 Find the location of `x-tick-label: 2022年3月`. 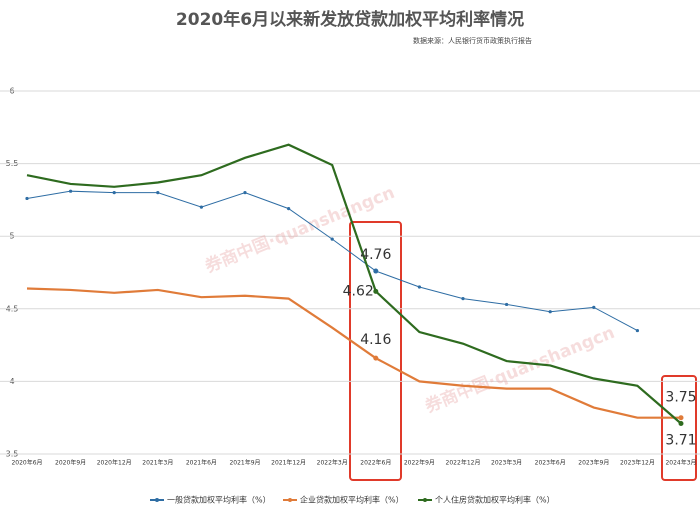

x-tick-label: 2022年3月 is located at coordinates (332, 463).